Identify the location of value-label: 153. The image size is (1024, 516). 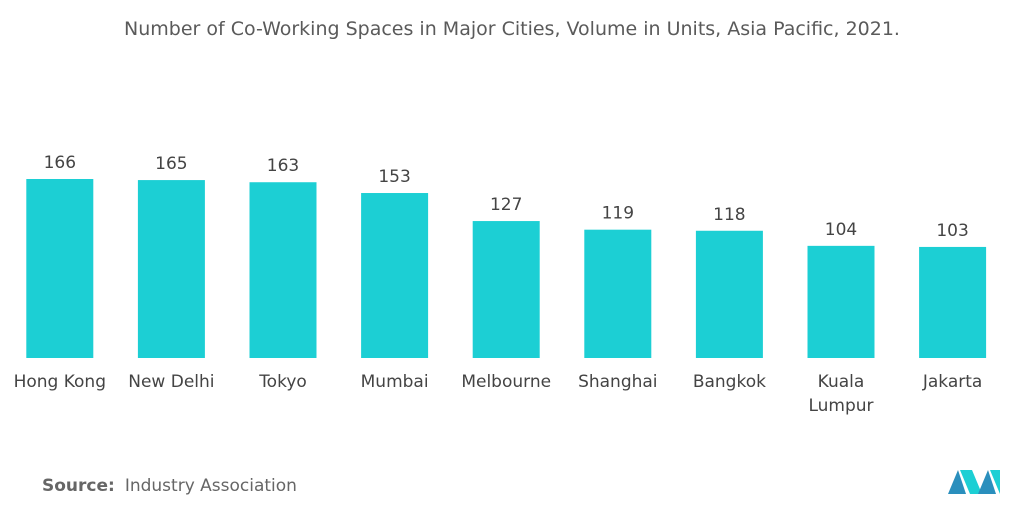
(394, 177).